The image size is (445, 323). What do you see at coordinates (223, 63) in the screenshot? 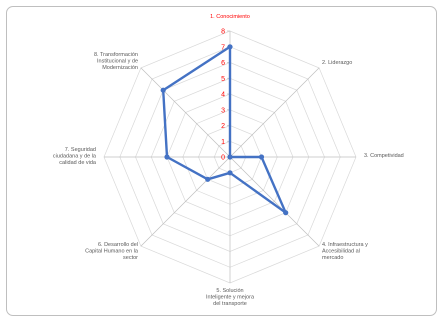
I see `tick-label-6: 6` at bounding box center [223, 63].